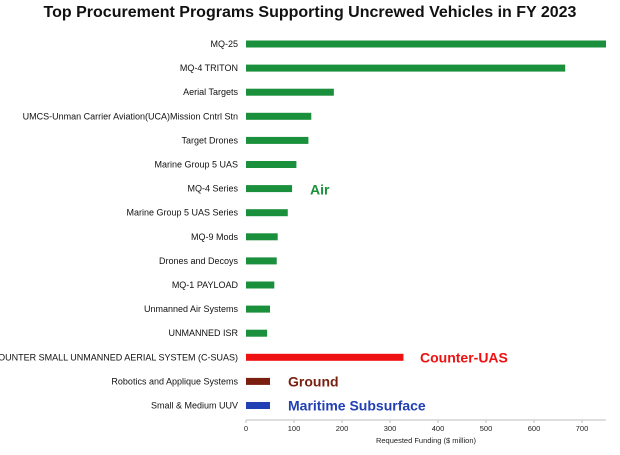  I want to click on bar-aerial-targets, so click(290, 92).